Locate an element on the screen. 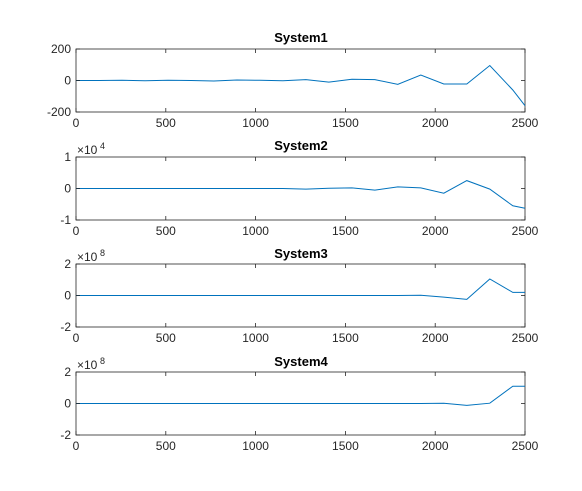 The width and height of the screenshot is (582, 491). subplot-title: System2 is located at coordinates (300, 145).